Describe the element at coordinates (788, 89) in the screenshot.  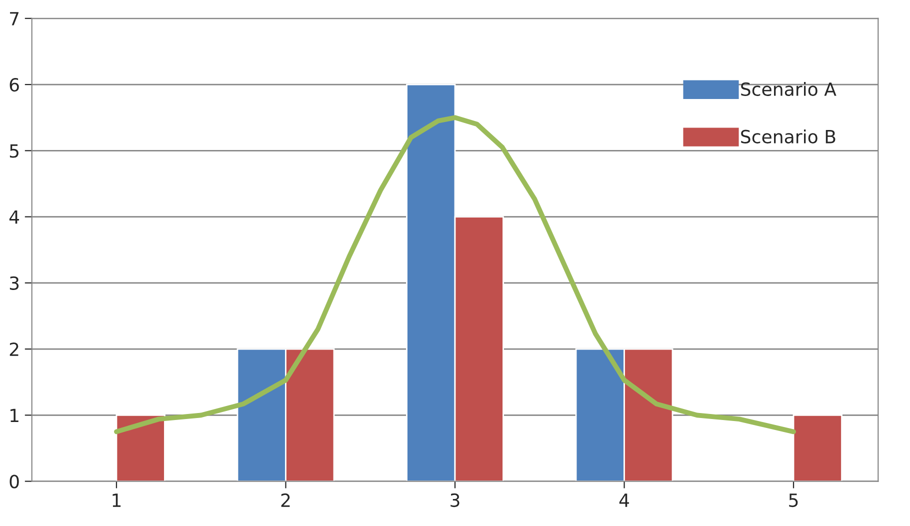
I see `legend-label: Scenario A` at that location.